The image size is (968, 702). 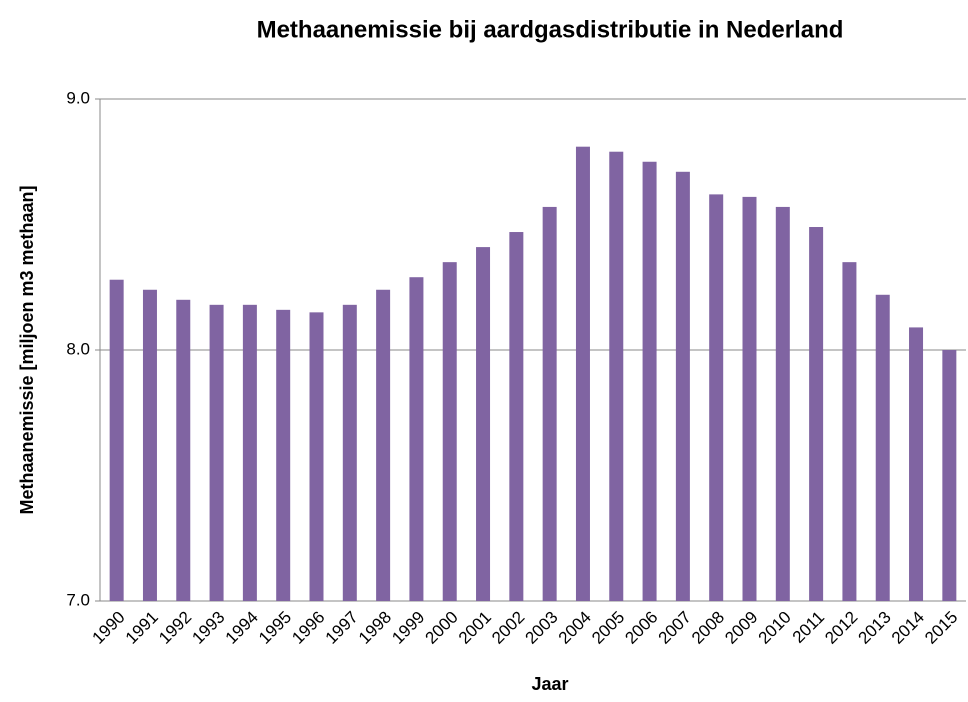 What do you see at coordinates (549, 684) in the screenshot?
I see `x-axis-title: Jaar` at bounding box center [549, 684].